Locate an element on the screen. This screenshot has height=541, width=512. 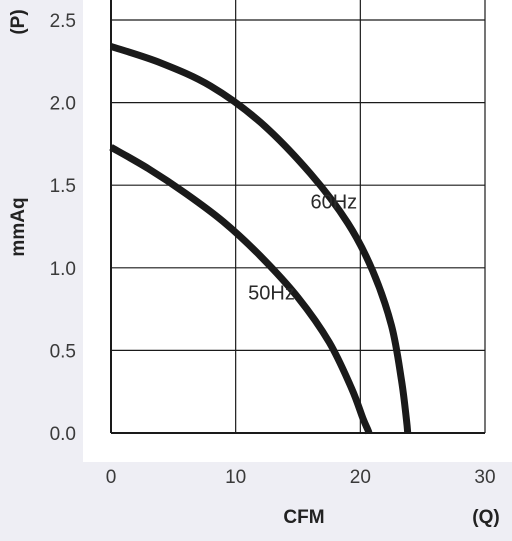
curve-label-50hz: 50Hz is located at coordinates (271, 294).